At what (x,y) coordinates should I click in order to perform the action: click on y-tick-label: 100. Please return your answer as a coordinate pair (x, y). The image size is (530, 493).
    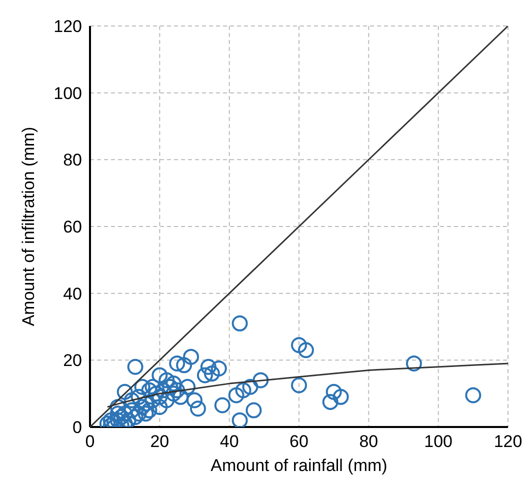
    Looking at the image, I should click on (68, 93).